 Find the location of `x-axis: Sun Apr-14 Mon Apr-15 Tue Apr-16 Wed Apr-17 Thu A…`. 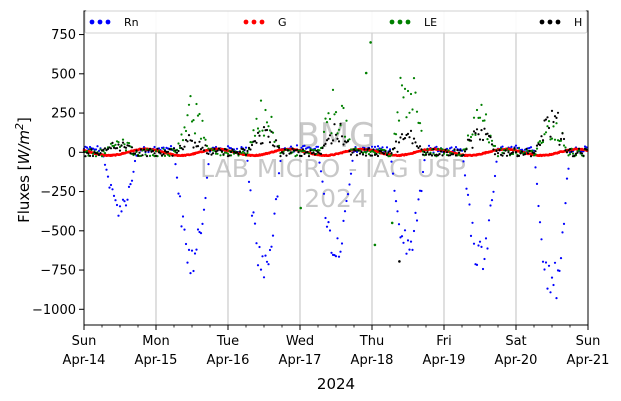

x-axis: Sun Apr-14 Mon Apr-15 Tue Apr-16 Wed Apr-17 Thu A… is located at coordinates (336, 346).